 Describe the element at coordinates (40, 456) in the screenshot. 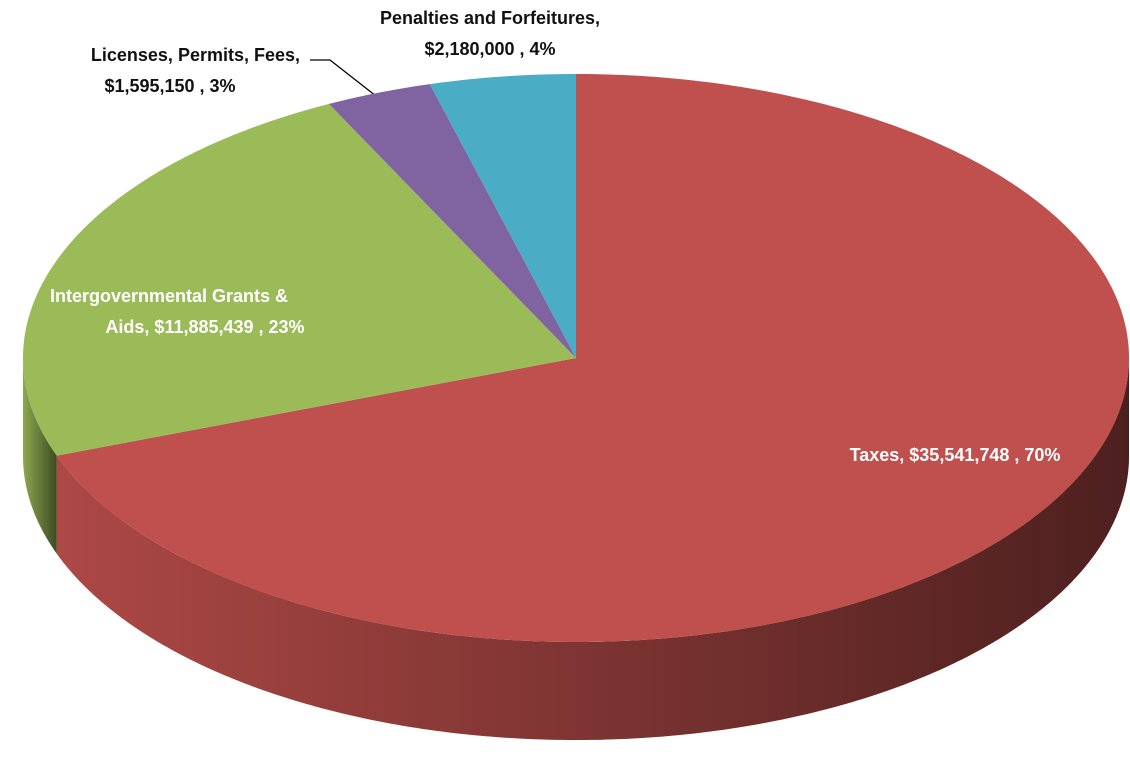

I see `slice-side-shade` at that location.